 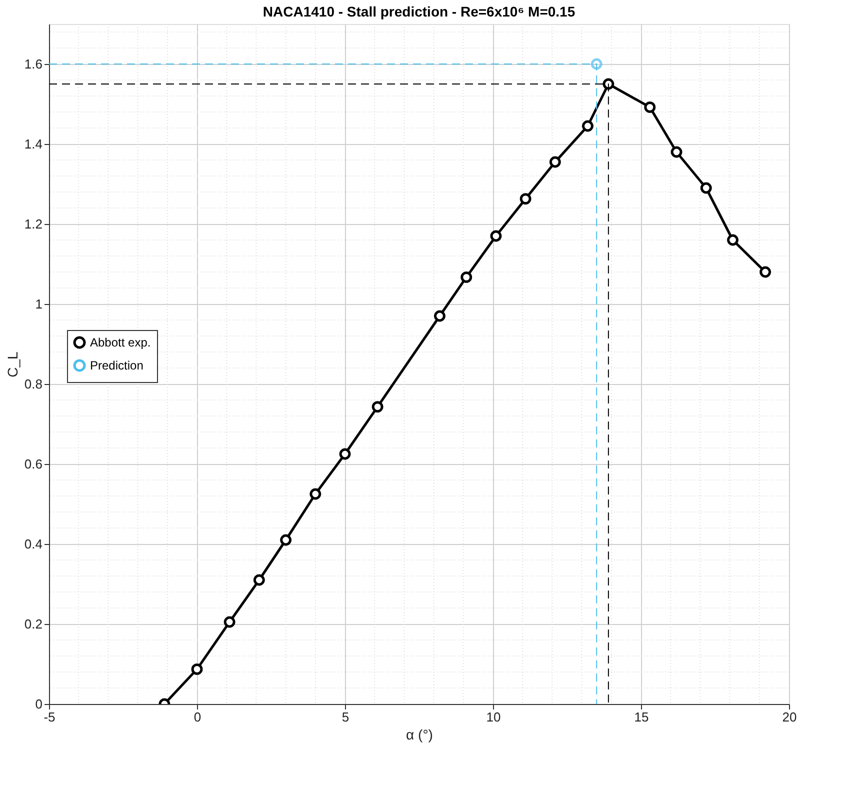 What do you see at coordinates (38, 704) in the screenshot?
I see `y-tick-label: 0` at bounding box center [38, 704].